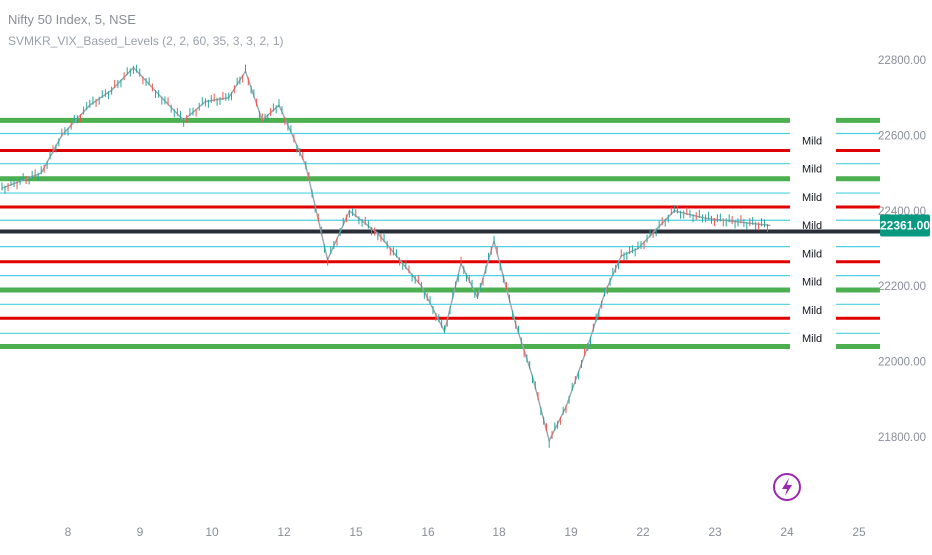 The height and width of the screenshot is (555, 932). I want to click on x-tick-label: 8, so click(68, 532).